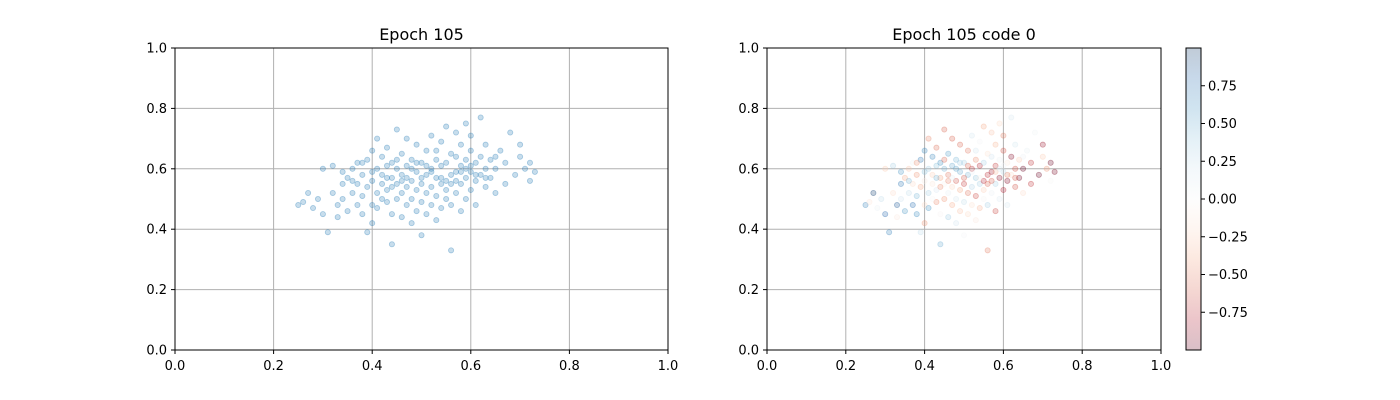  I want to click on left-chart-x-tick-label: 0.4, so click(372, 366).